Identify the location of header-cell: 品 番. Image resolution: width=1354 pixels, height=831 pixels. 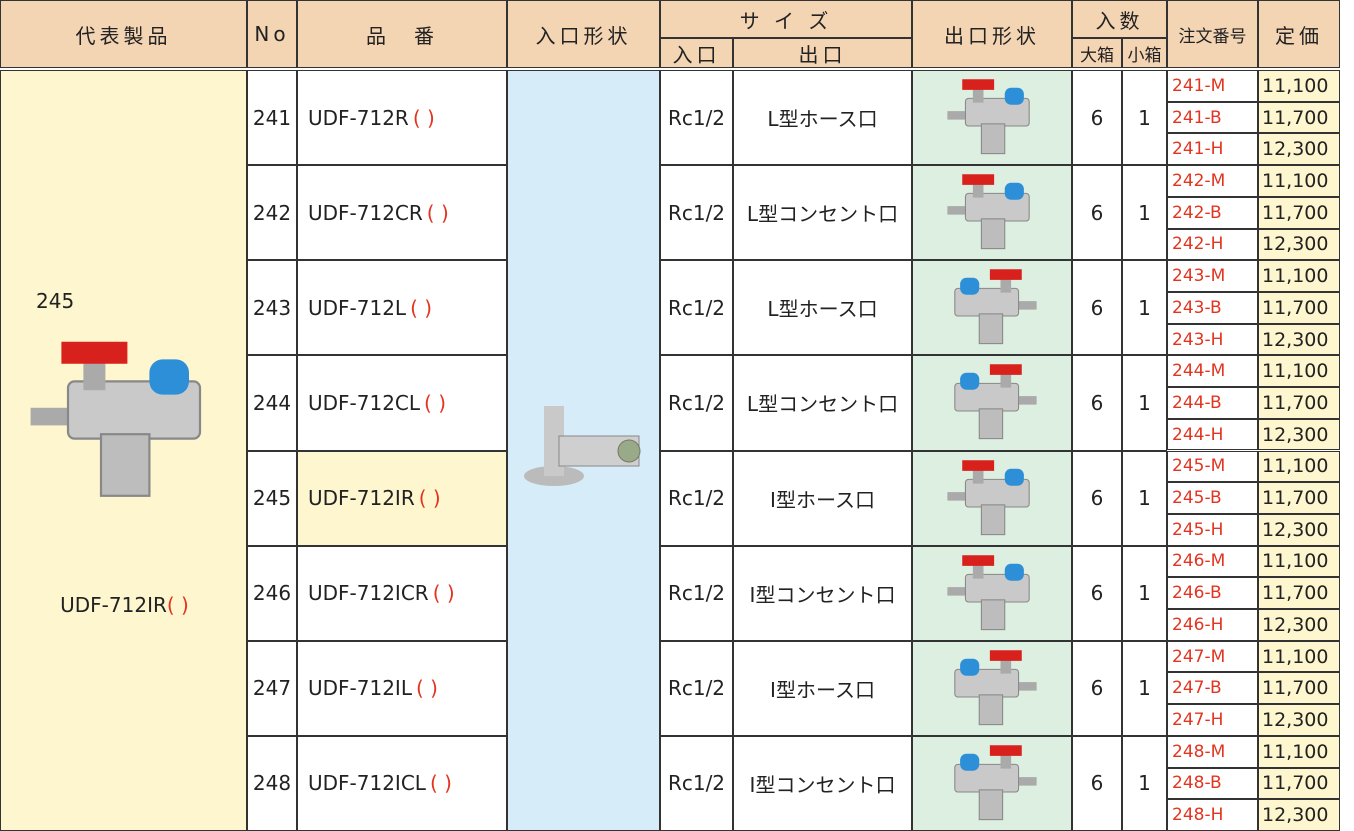
(402, 34).